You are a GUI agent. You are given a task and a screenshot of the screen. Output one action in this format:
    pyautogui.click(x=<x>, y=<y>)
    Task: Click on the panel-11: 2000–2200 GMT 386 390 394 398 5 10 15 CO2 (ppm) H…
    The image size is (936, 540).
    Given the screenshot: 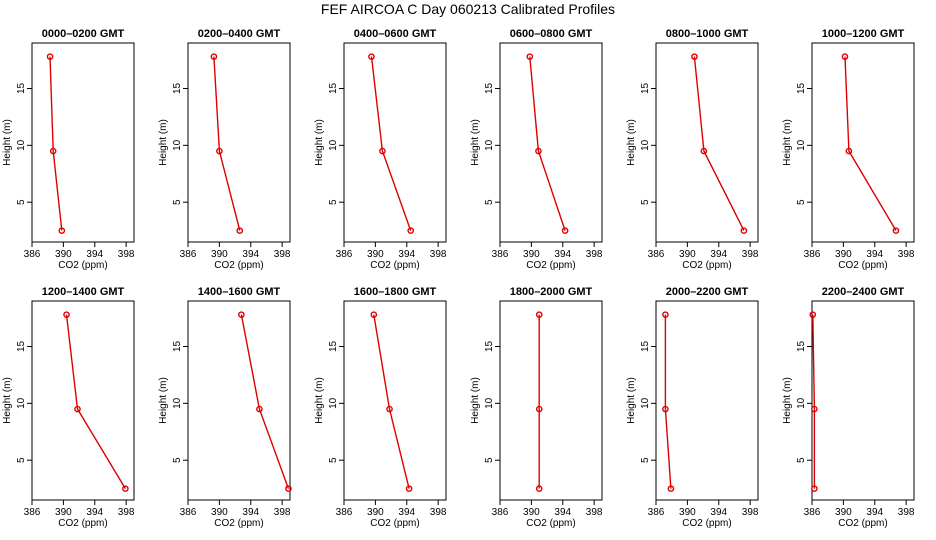 What is the action you would take?
    pyautogui.click(x=692, y=407)
    